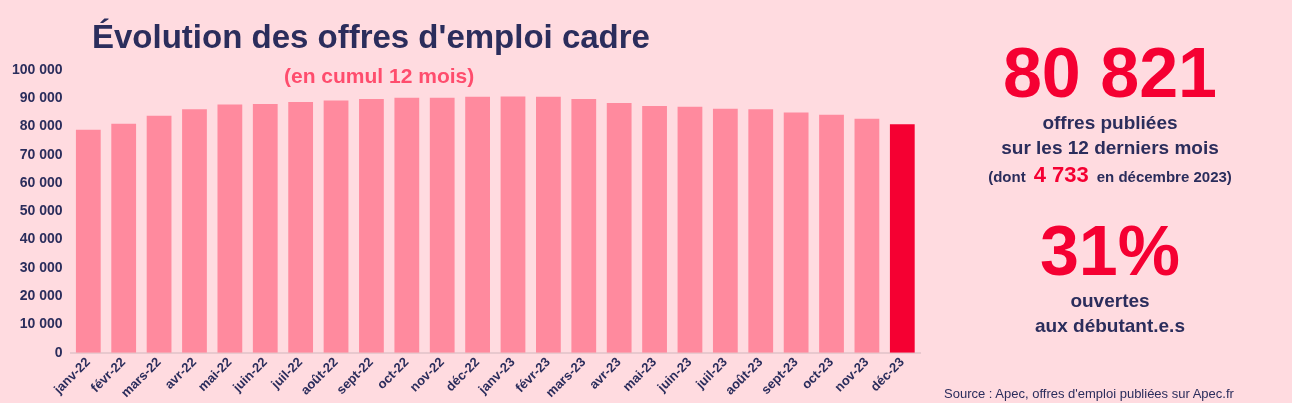 This screenshot has width=1292, height=403. Describe the element at coordinates (41, 238) in the screenshot. I see `y-tick-label: 40 000` at that location.